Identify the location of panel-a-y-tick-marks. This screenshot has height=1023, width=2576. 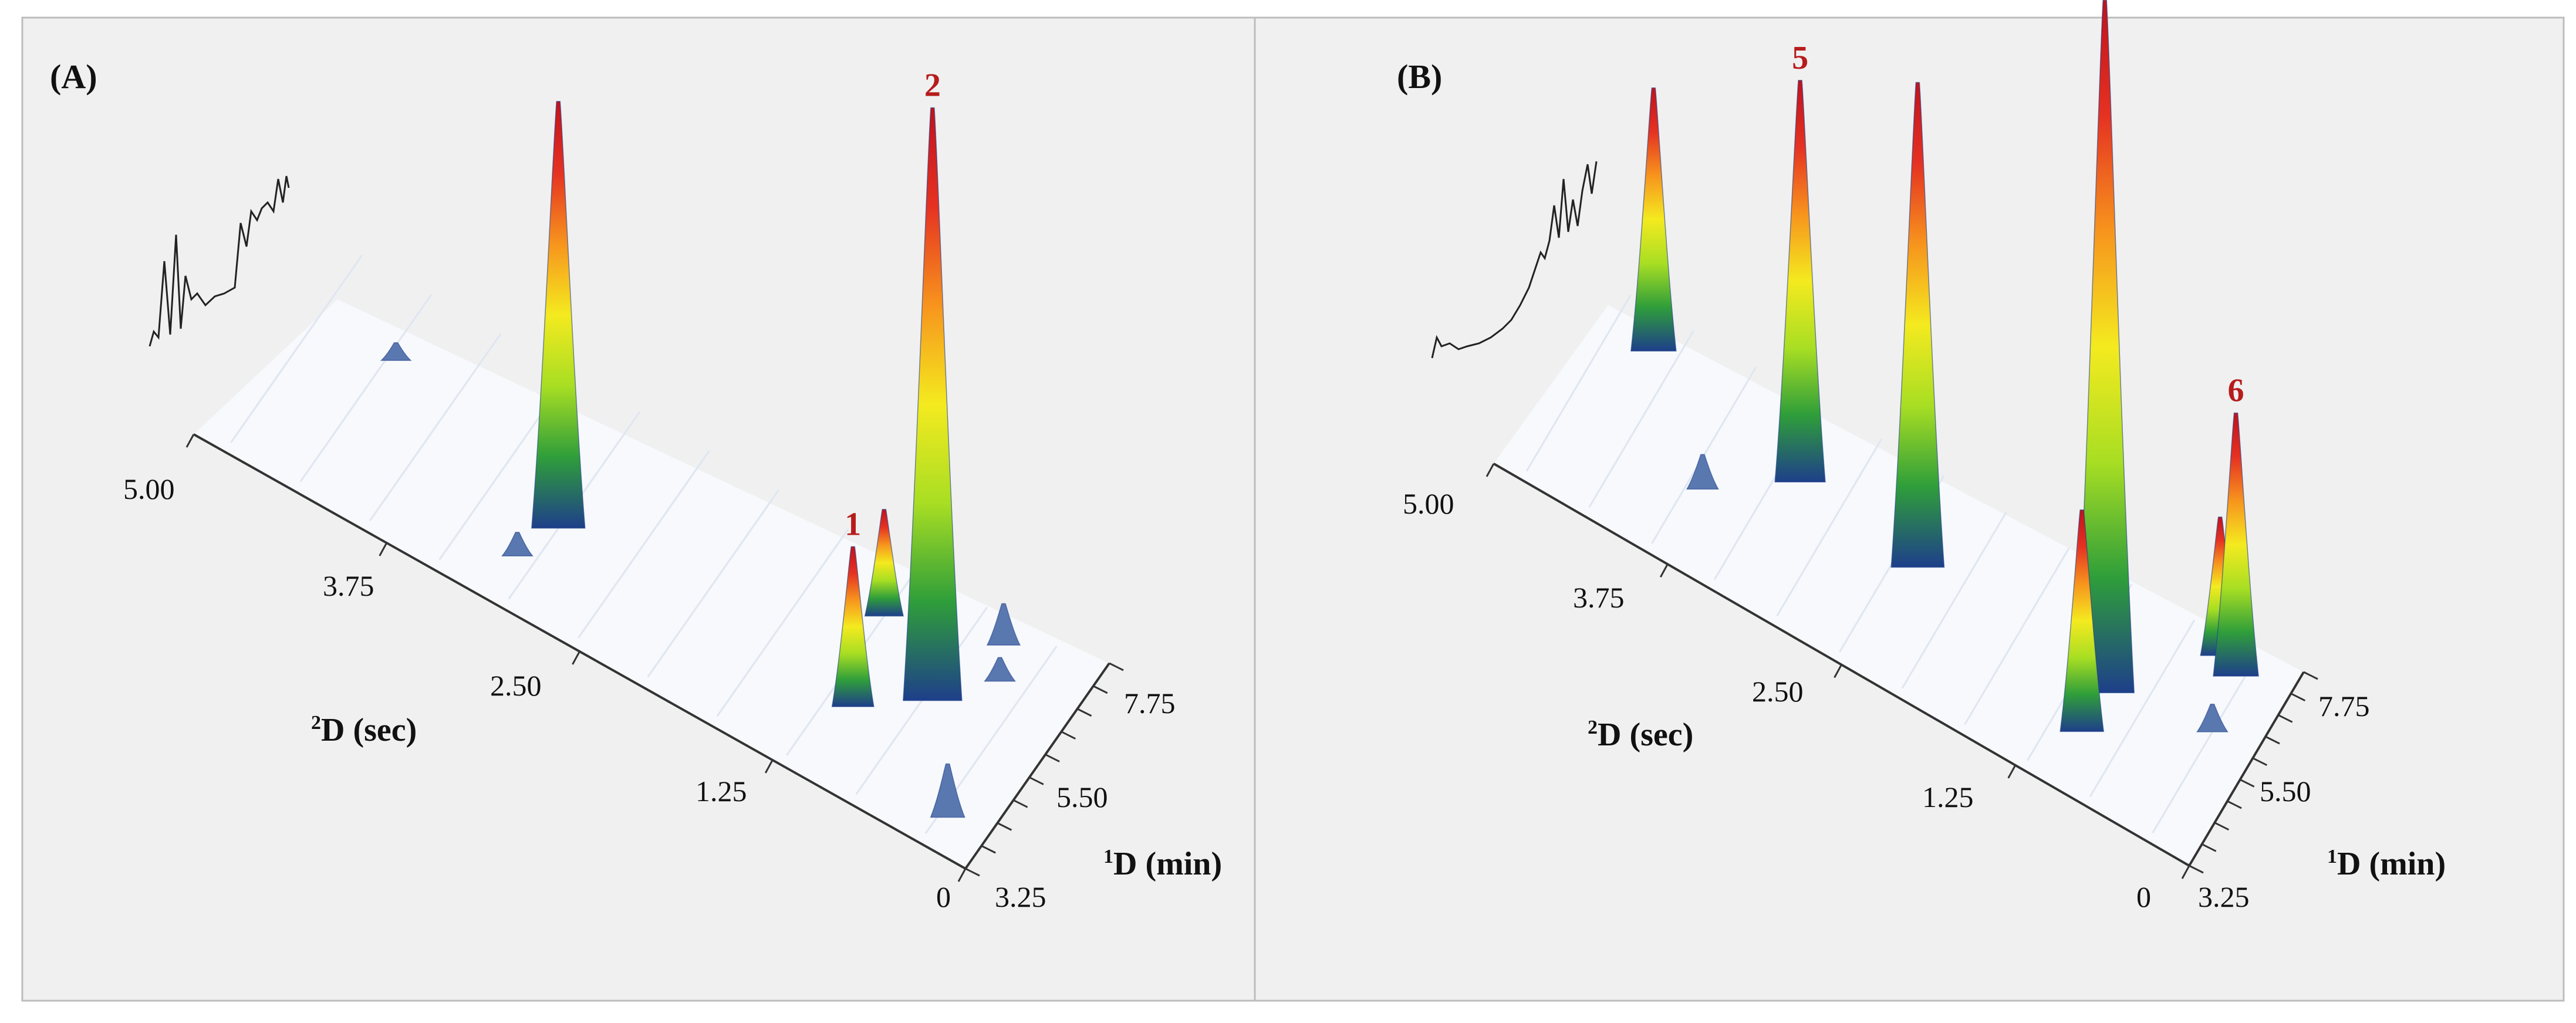
(1044, 769).